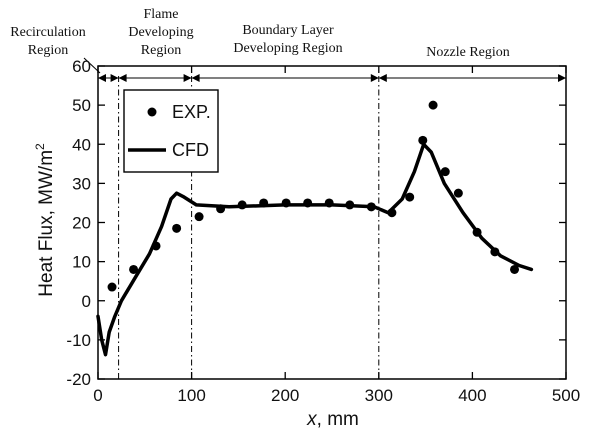  Describe the element at coordinates (288, 30) in the screenshot. I see `region-label-2-line-0: Boundary Layer` at that location.